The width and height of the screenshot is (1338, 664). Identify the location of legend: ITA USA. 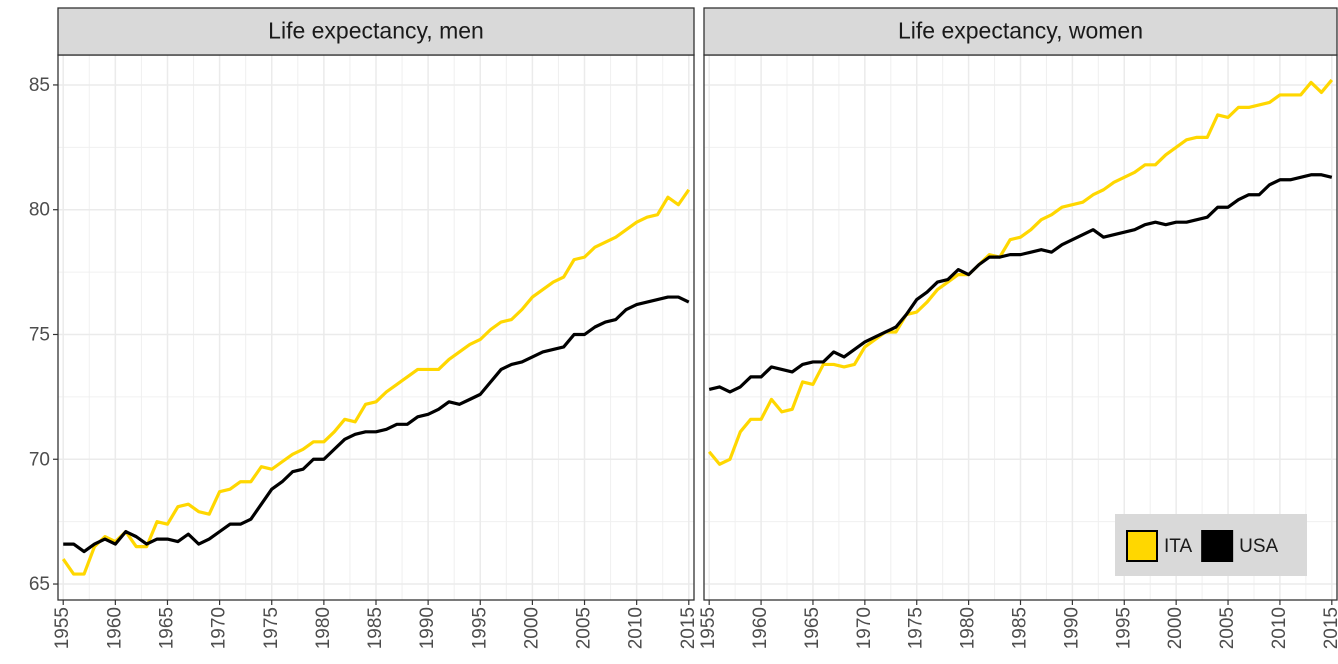
(1211, 545).